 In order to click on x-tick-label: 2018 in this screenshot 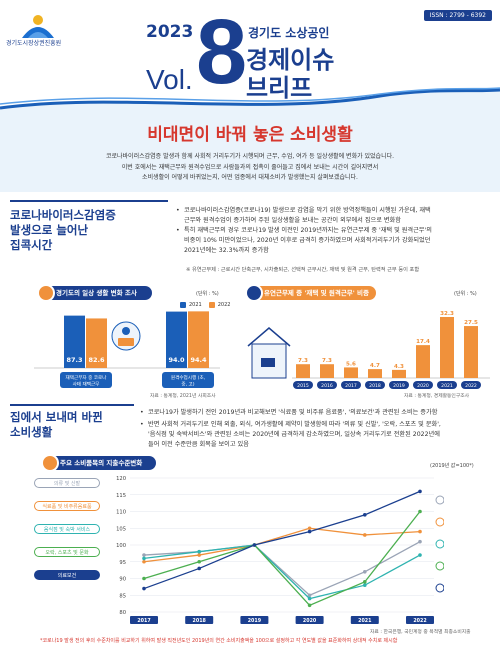, I will do `click(200, 621)`.